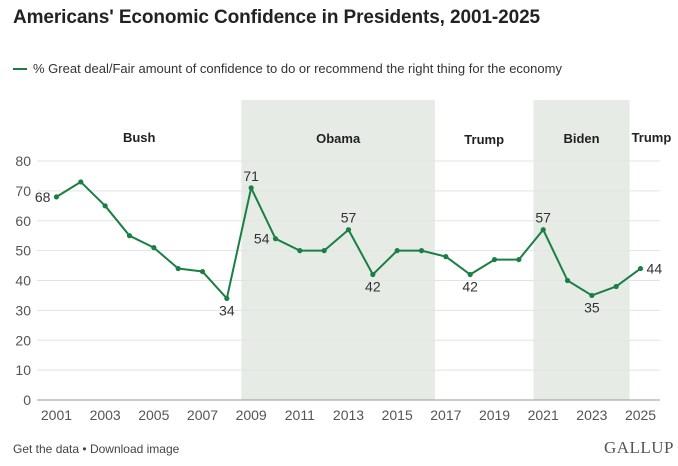 This screenshot has height=466, width=678. What do you see at coordinates (56, 415) in the screenshot?
I see `x-tick-label: 2001` at bounding box center [56, 415].